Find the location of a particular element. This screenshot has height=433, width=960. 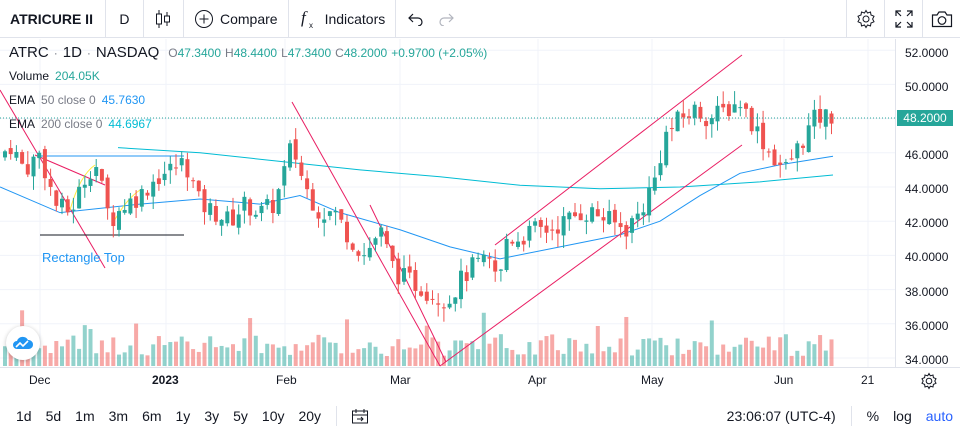

candlestick-icon is located at coordinates (163, 18).